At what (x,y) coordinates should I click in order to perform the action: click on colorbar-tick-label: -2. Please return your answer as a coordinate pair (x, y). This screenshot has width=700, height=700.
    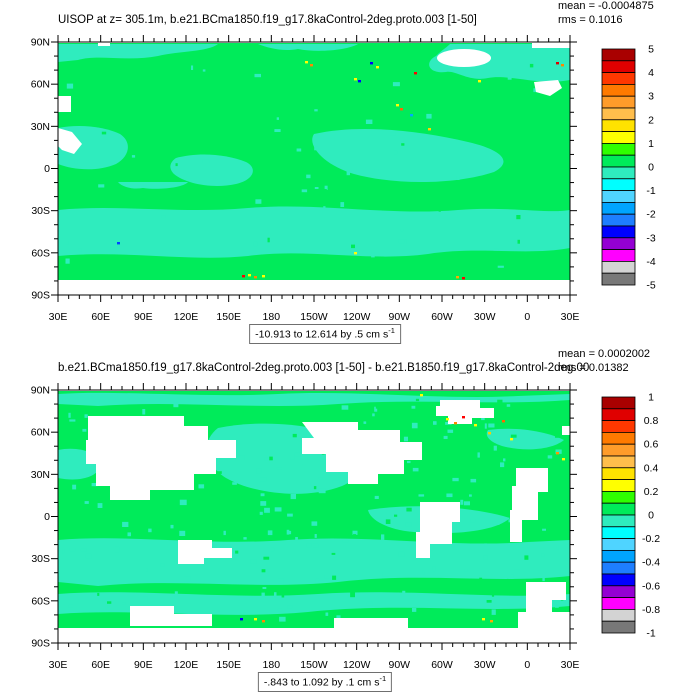
    Looking at the image, I should click on (650, 215).